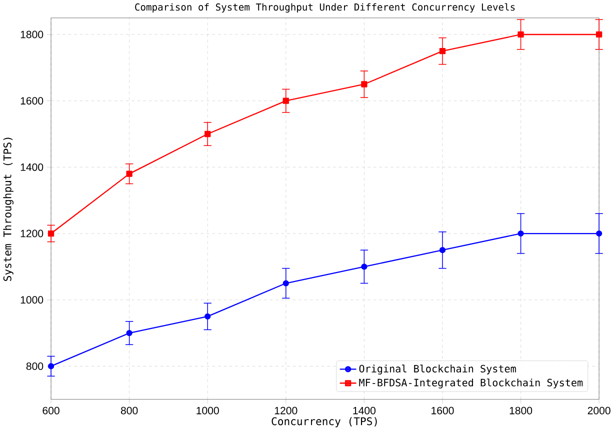  What do you see at coordinates (437, 369) in the screenshot?
I see `legend-label: Original Blockchain System` at bounding box center [437, 369].